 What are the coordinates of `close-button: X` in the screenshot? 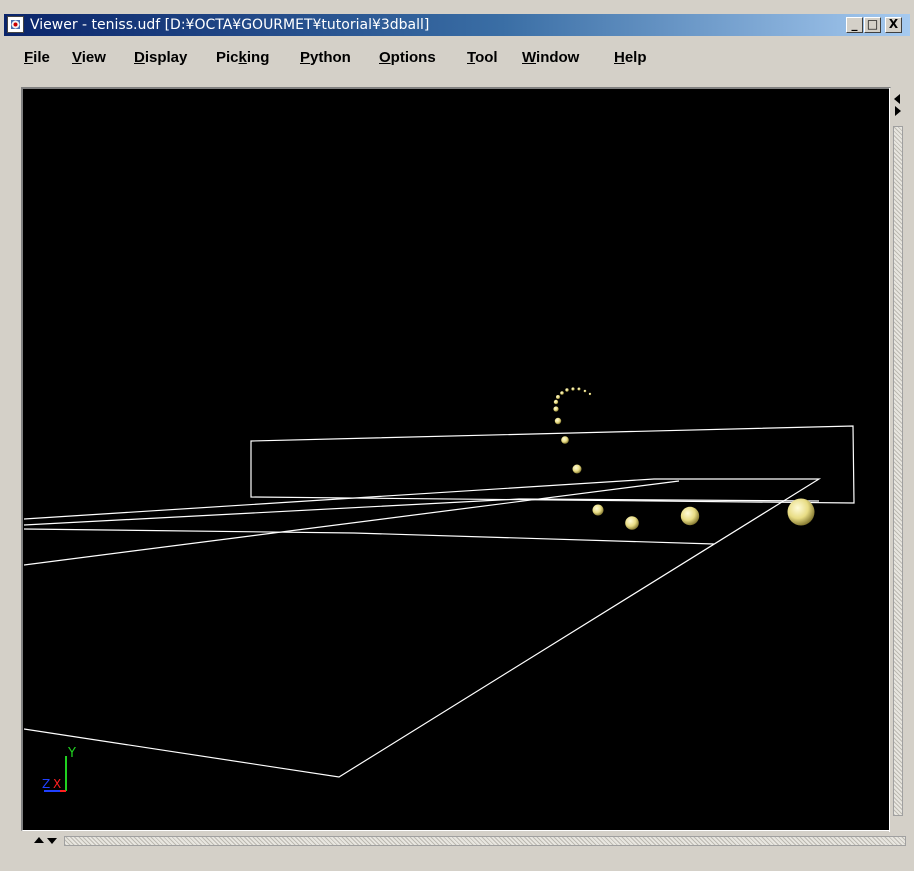 It's located at (893, 25).